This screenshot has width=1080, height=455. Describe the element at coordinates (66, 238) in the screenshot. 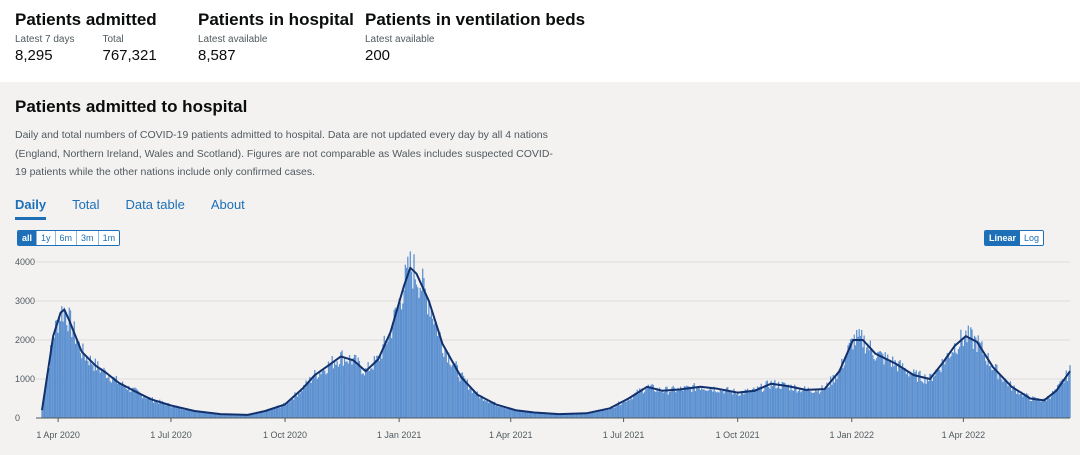

I see `range-6m-button: 6m` at that location.